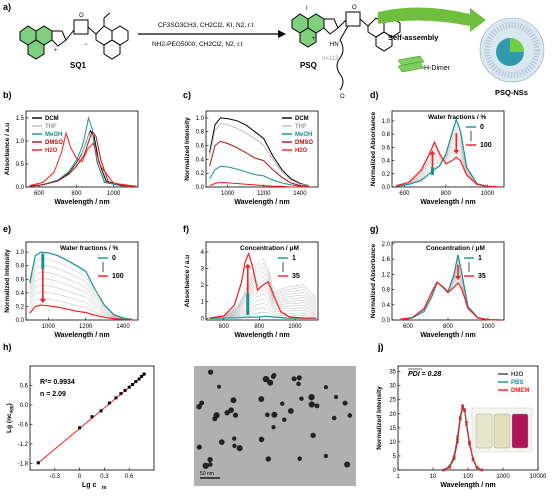 The width and height of the screenshot is (554, 500). I want to click on y-tick-label-b: 1.5, so click(20, 119).